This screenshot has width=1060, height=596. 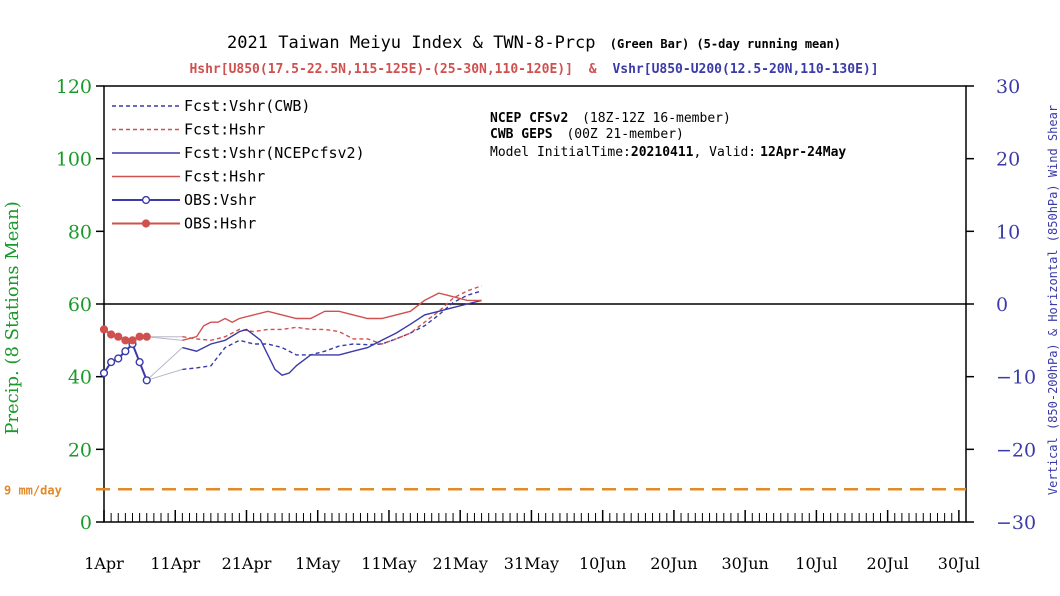 I want to click on y-tick-label-left: 100, so click(x=74, y=160).